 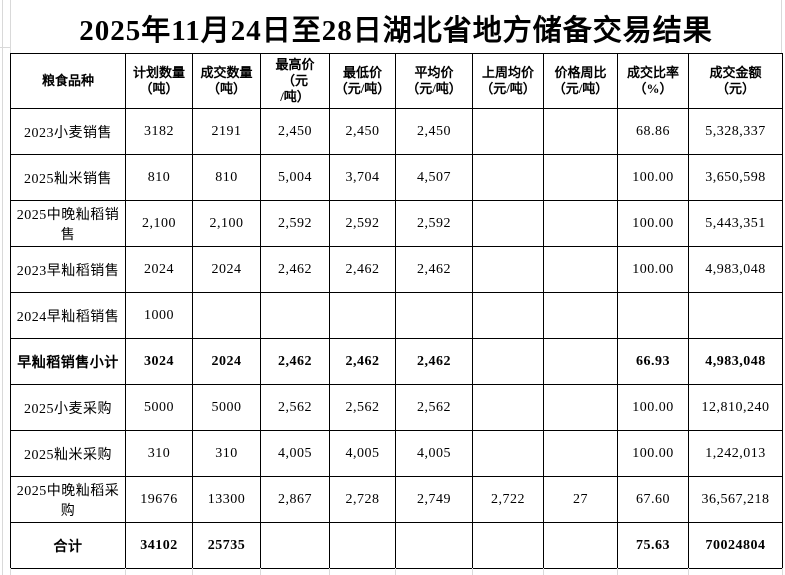 What do you see at coordinates (434, 499) in the screenshot?
I see `value-cell: 2,749` at bounding box center [434, 499].